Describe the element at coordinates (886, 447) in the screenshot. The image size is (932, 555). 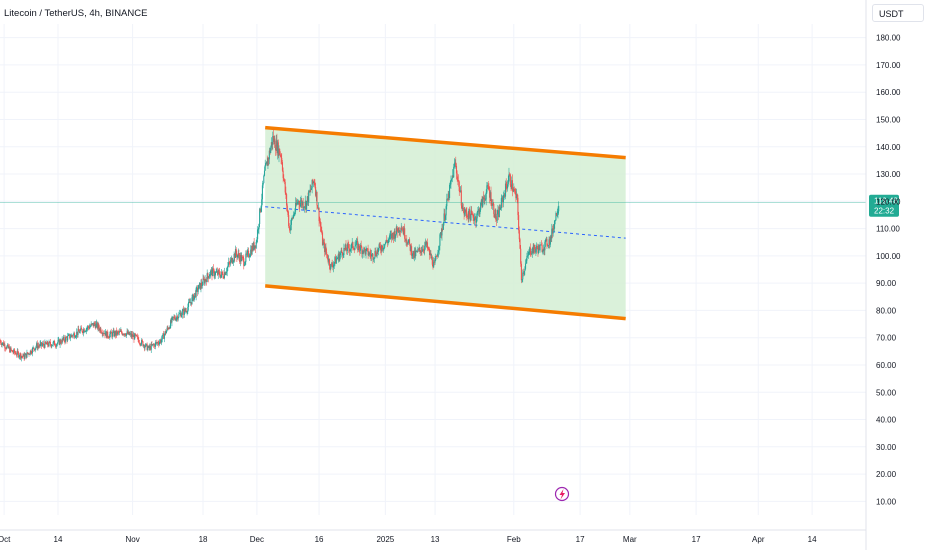
I see `price-tick-label: 30.00` at that location.